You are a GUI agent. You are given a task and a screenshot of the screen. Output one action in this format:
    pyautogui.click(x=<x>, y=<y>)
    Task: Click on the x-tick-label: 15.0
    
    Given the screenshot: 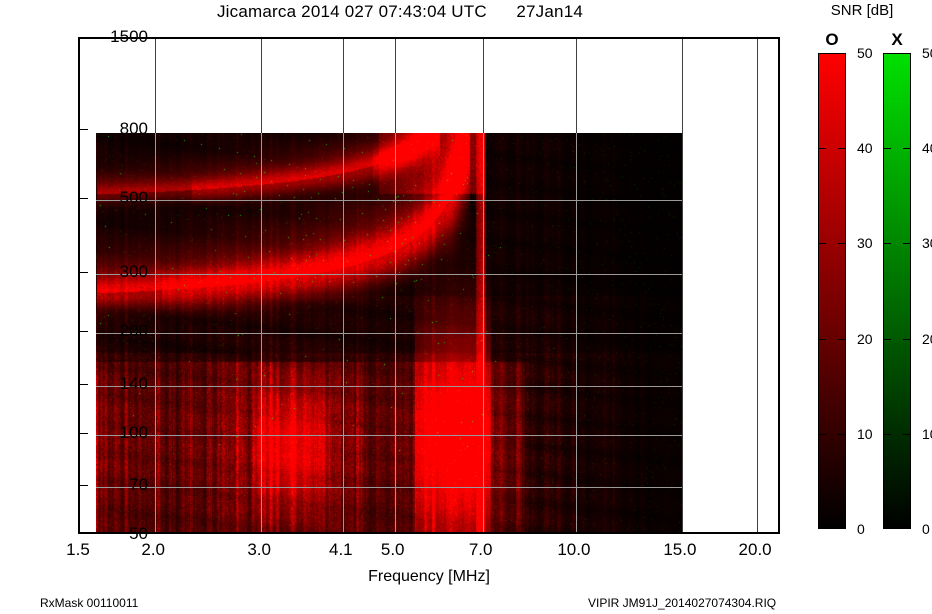 What is the action you would take?
    pyautogui.click(x=680, y=549)
    